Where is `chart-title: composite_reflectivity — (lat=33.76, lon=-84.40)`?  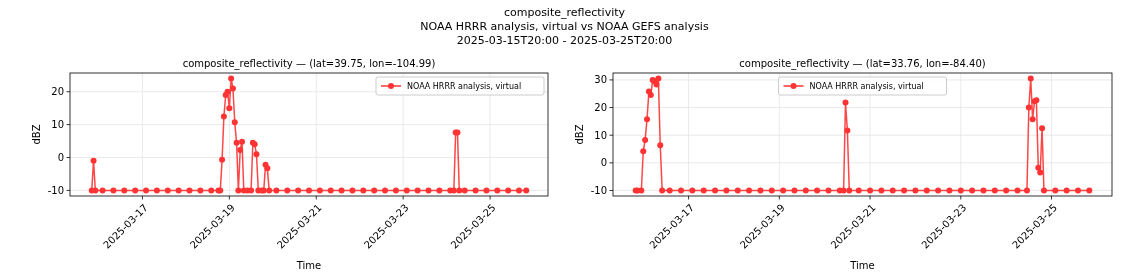
chart-title: composite_reflectivity — (lat=33.76, lon=-84.40) is located at coordinates (862, 64).